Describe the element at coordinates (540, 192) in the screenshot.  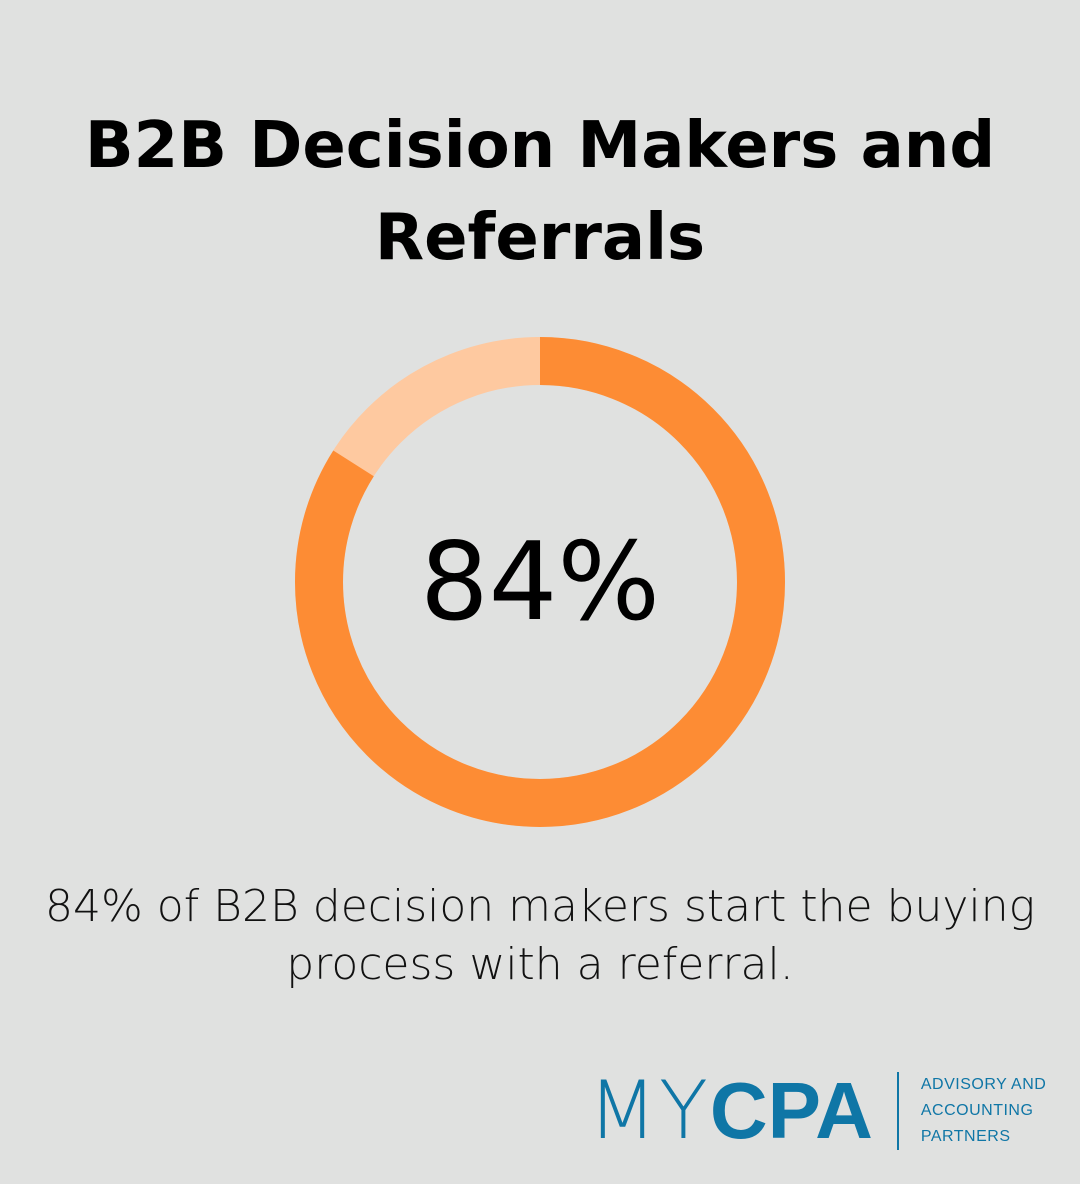
I see `page-title: B2B Decision Makers and Referrals` at that location.